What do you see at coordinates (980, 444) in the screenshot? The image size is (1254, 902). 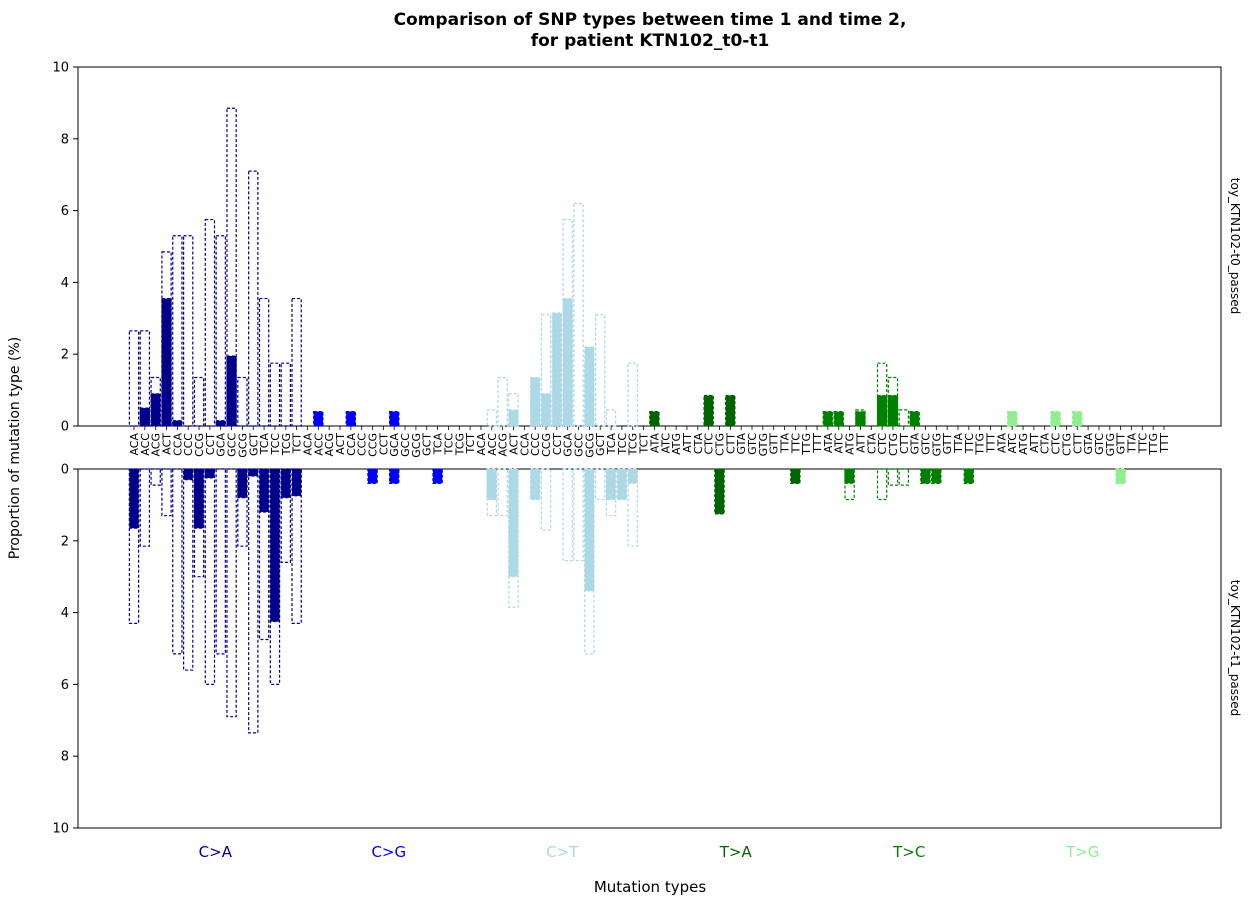 I see `context-label: TTG` at bounding box center [980, 444].